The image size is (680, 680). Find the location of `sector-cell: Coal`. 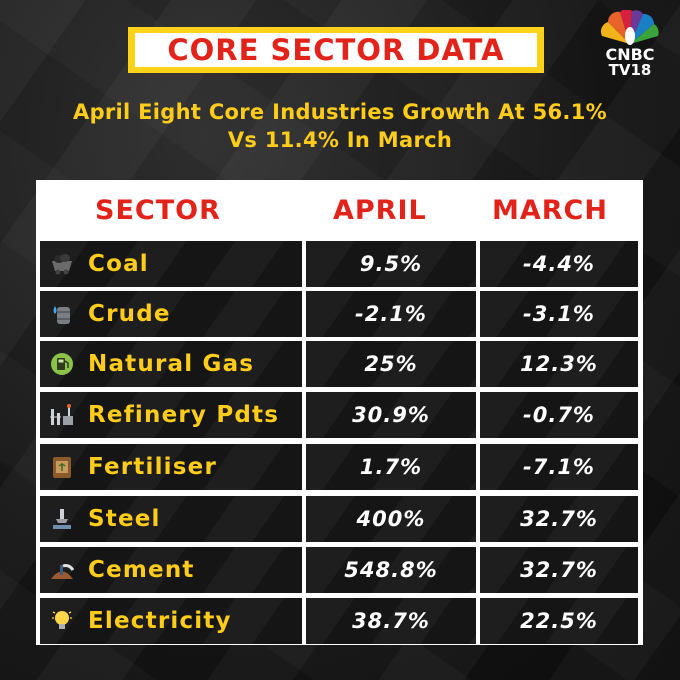

sector-cell: Coal is located at coordinates (171, 264).